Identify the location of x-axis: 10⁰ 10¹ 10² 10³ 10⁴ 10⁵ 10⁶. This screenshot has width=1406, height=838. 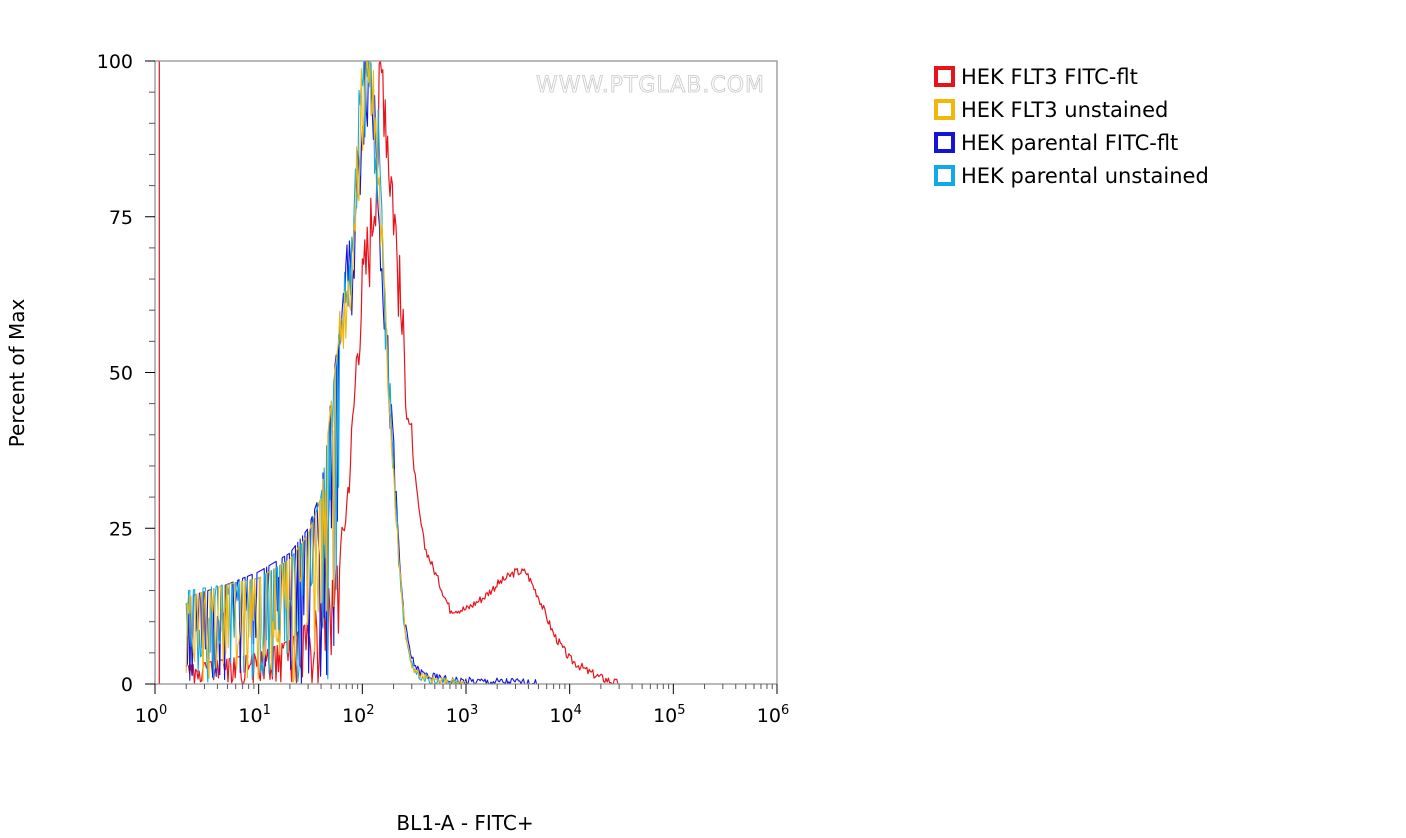
(462, 705).